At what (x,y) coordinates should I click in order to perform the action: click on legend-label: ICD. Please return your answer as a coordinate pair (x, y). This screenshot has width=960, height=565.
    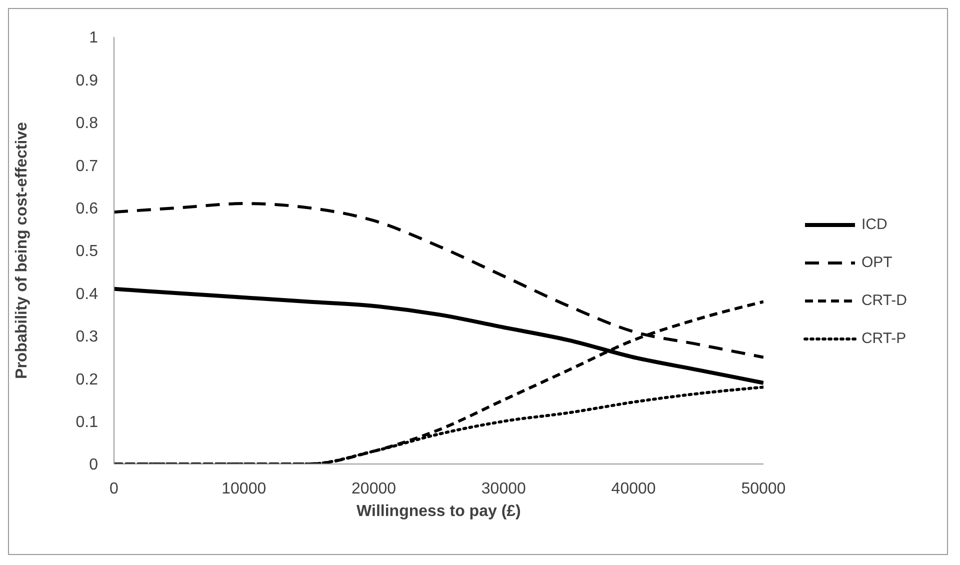
    Looking at the image, I should click on (874, 224).